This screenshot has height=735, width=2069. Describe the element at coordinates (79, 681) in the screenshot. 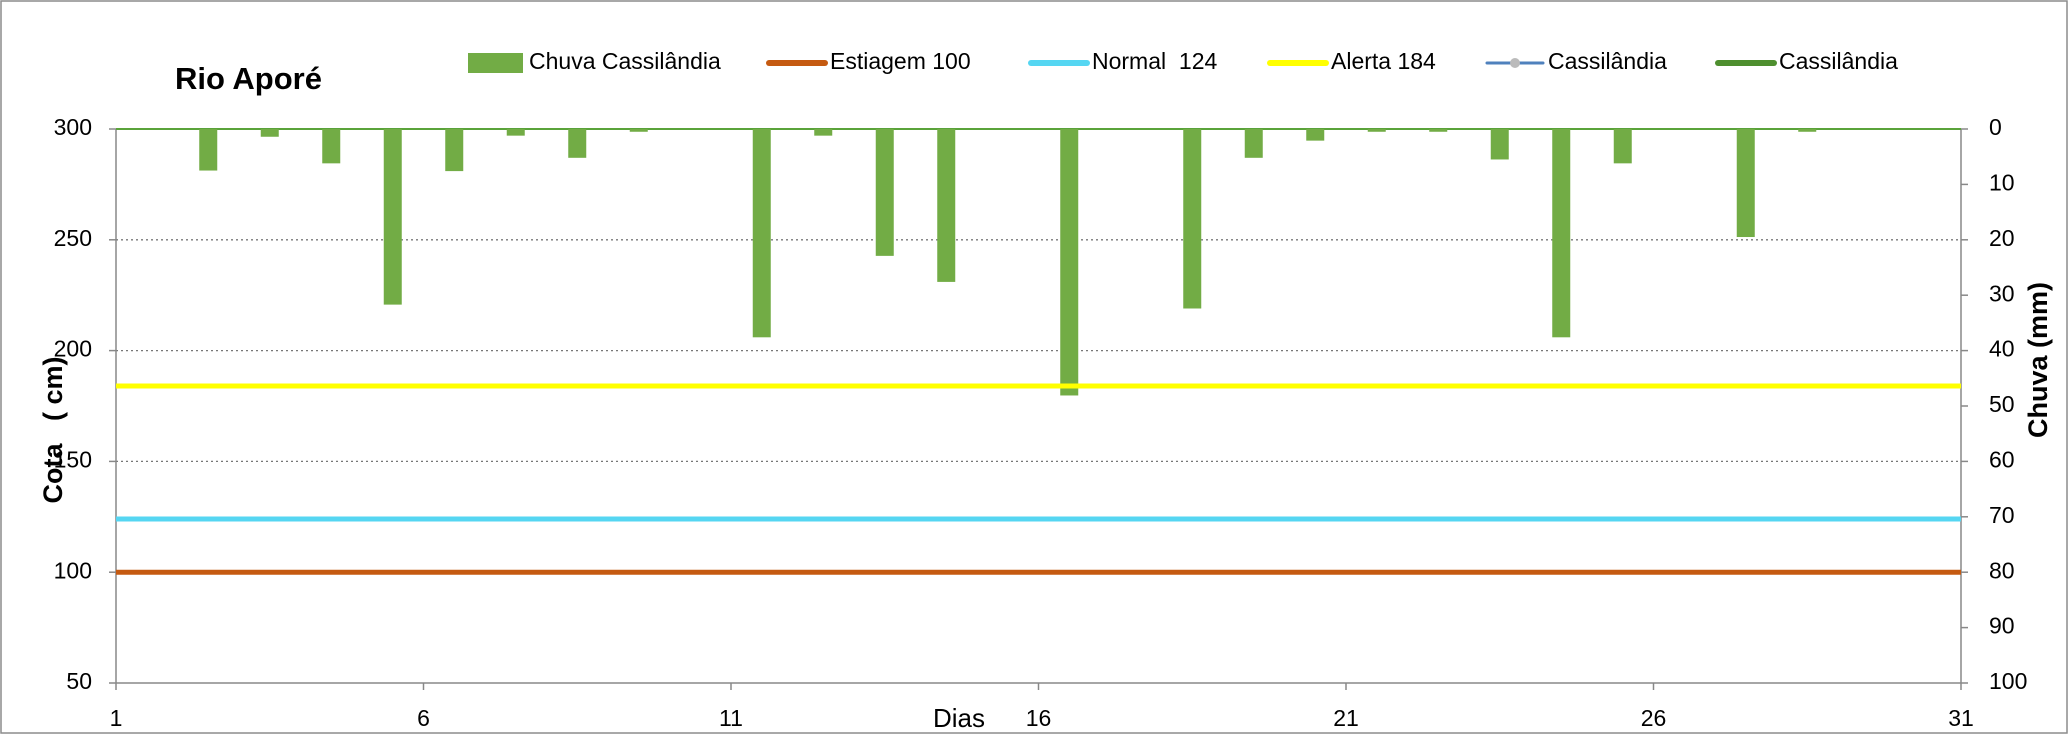

I see `y-tick-label: 50` at that location.